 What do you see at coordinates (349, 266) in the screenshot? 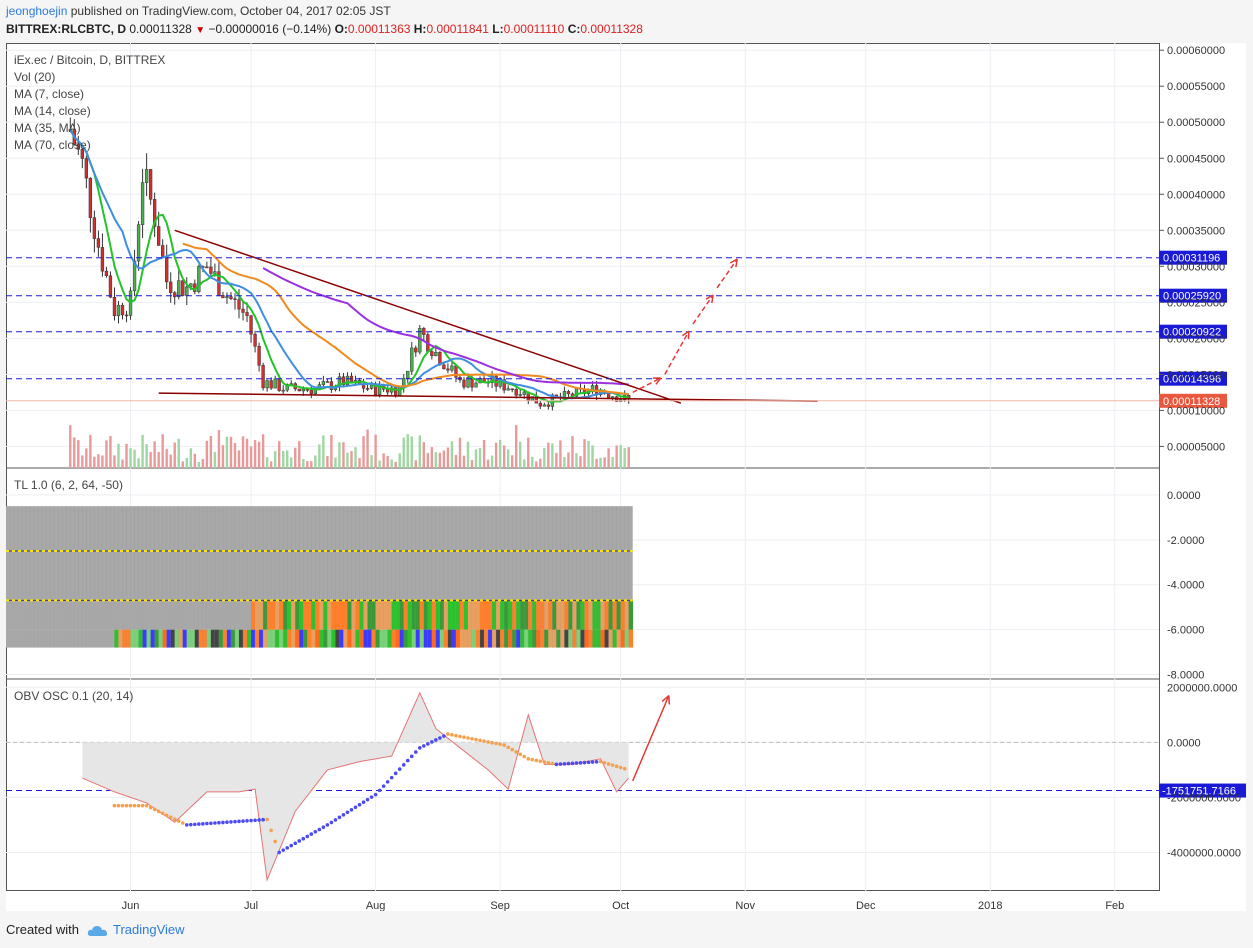
I see `ma7-line` at bounding box center [349, 266].